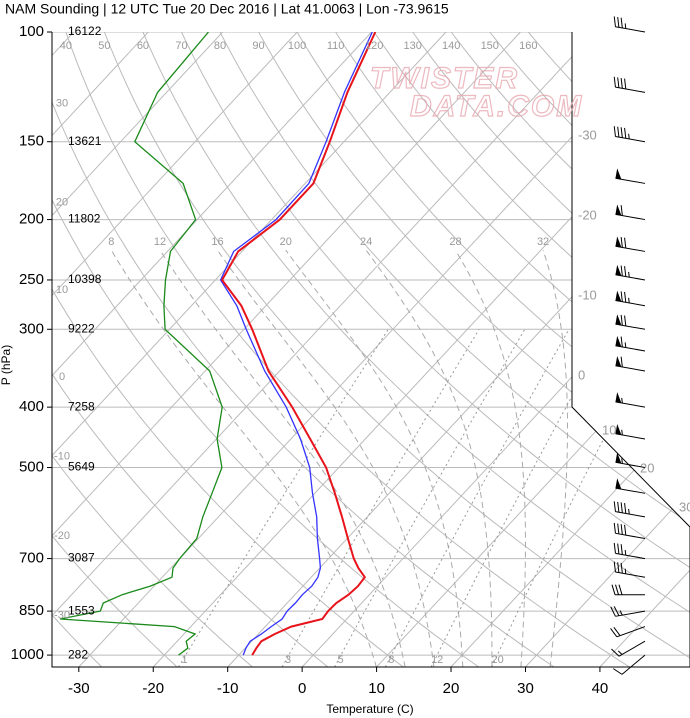  What do you see at coordinates (609, 429) in the screenshot?
I see `isotherm-label: 10` at bounding box center [609, 429].